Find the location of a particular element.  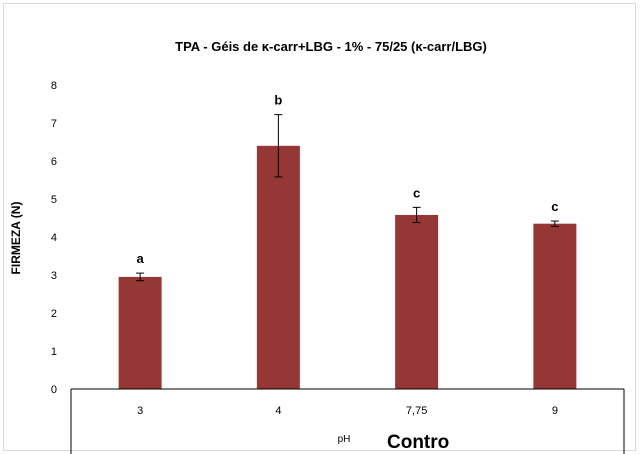

y-tick-label: 3 is located at coordinates (54, 276).